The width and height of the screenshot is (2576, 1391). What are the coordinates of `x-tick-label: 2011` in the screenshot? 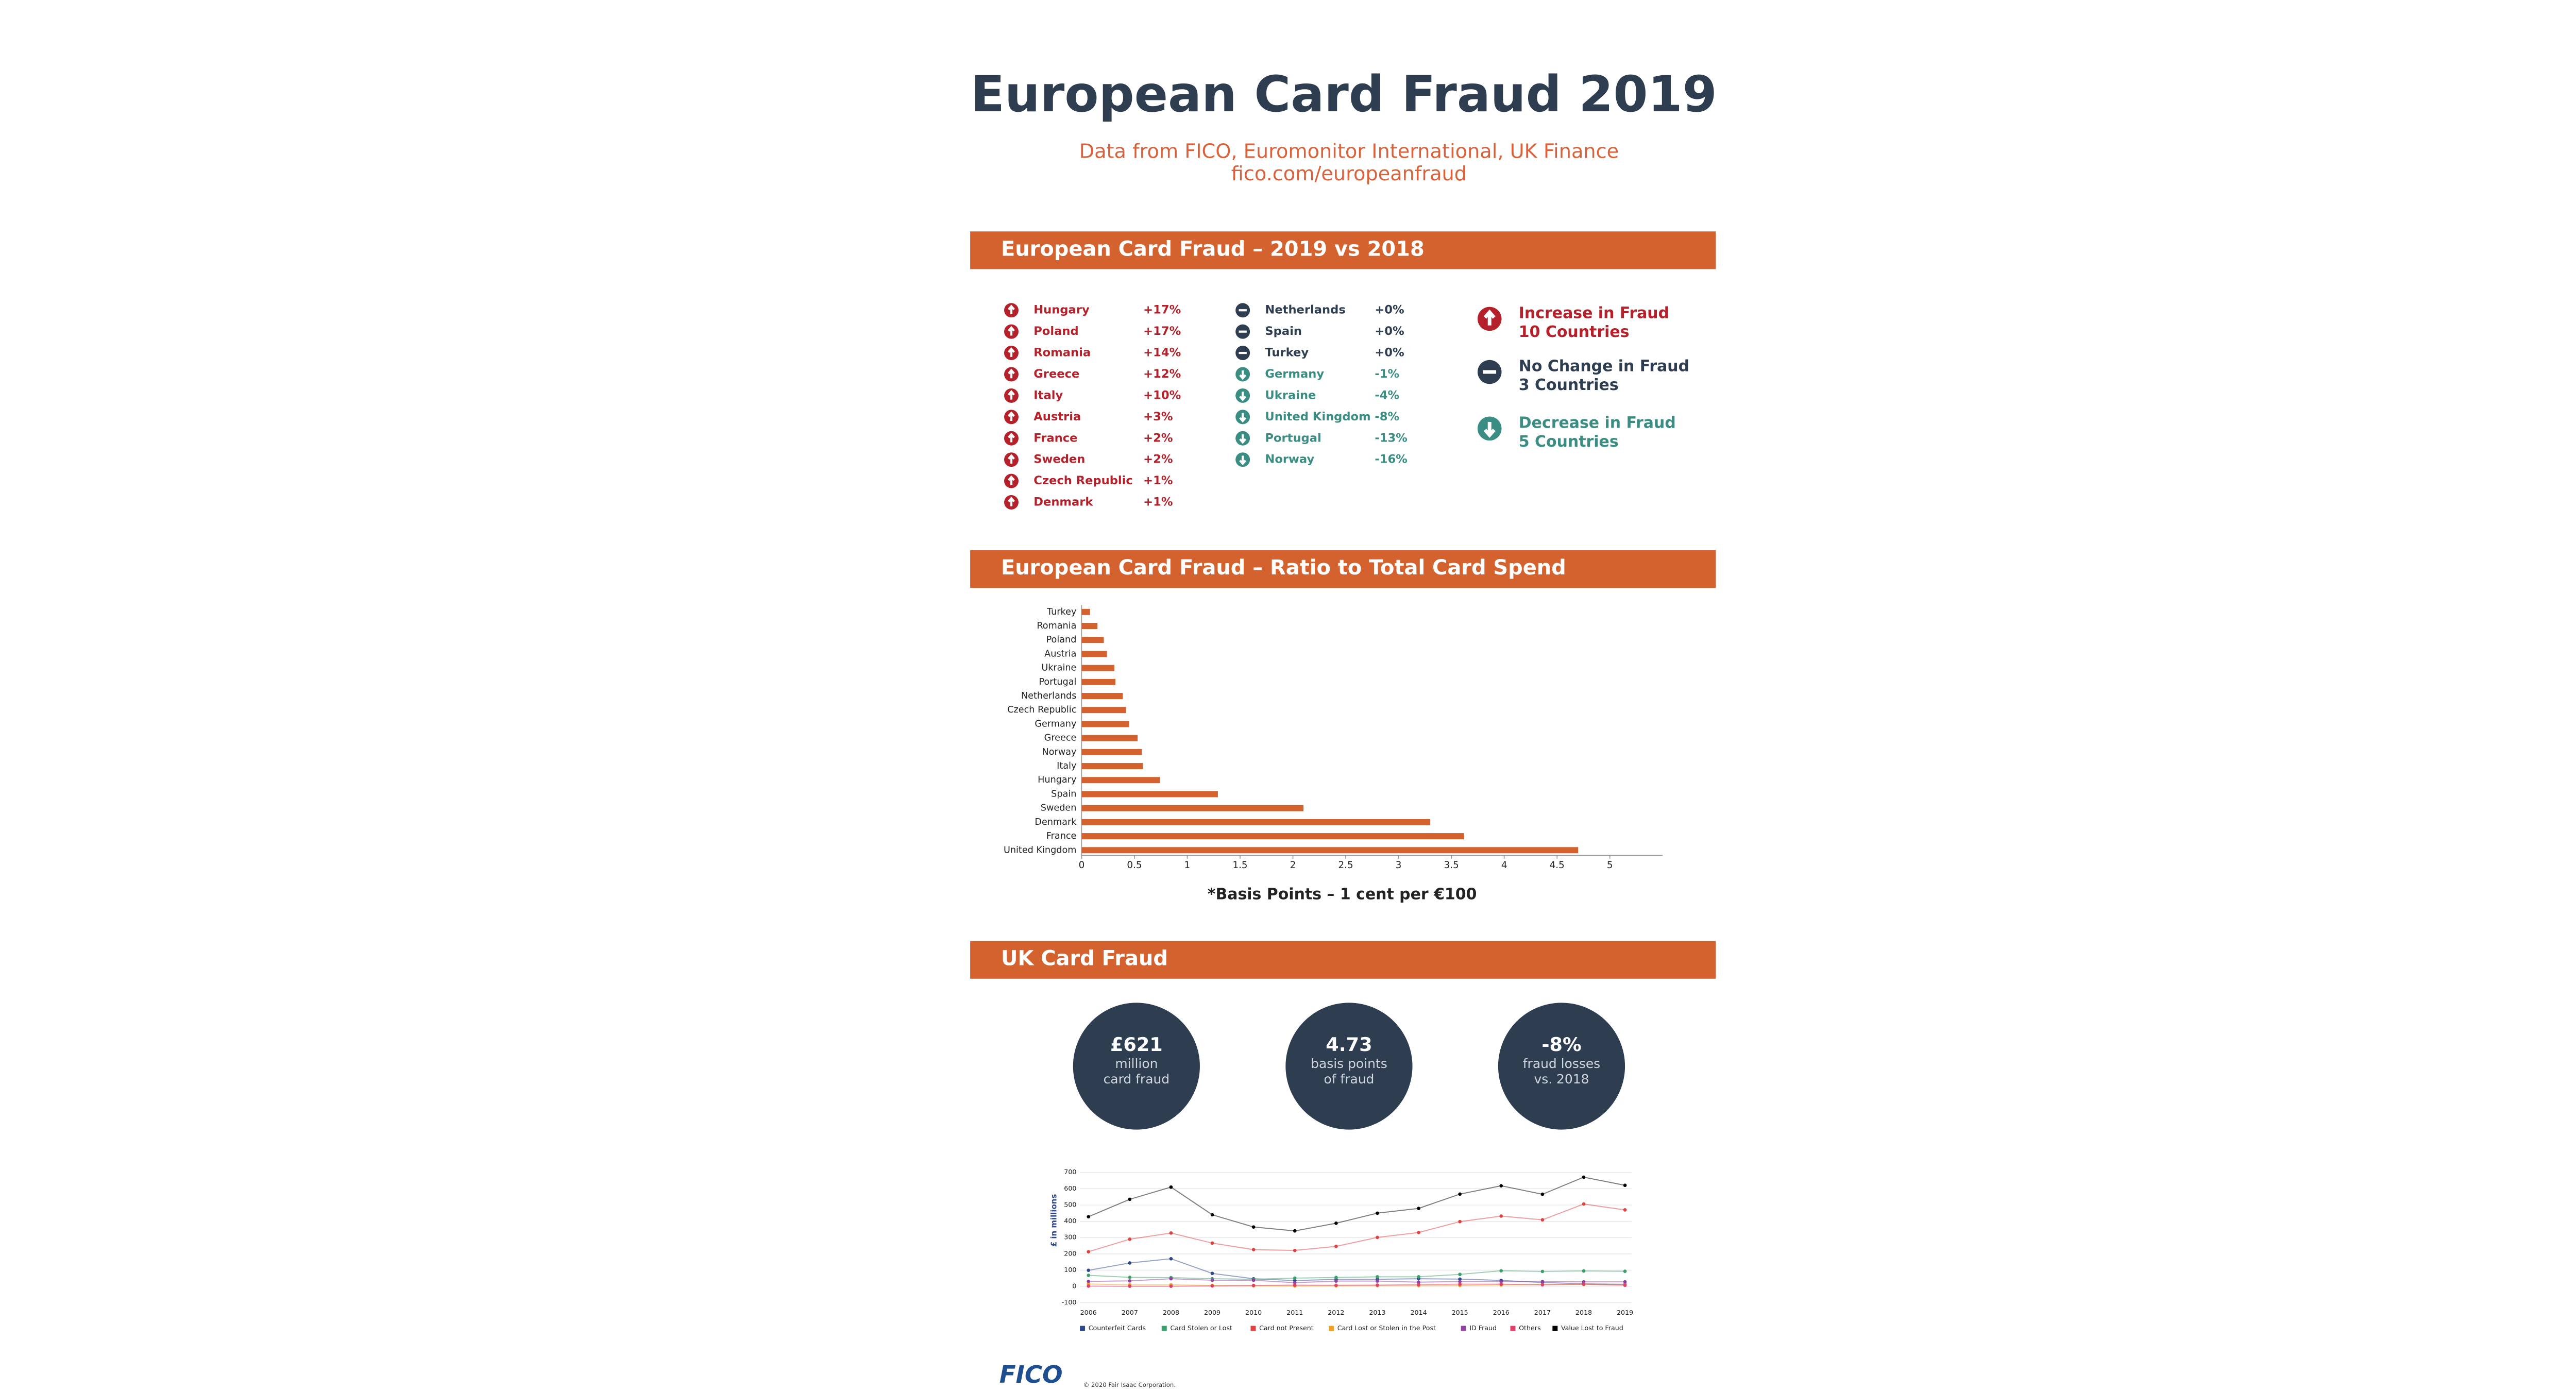 It's located at (1294, 1312).